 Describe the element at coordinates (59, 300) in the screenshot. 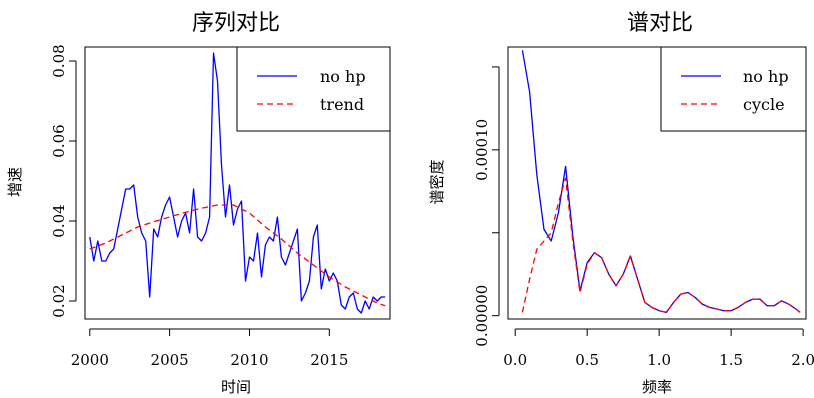

I see `left-y-tick-label: 0.02` at that location.